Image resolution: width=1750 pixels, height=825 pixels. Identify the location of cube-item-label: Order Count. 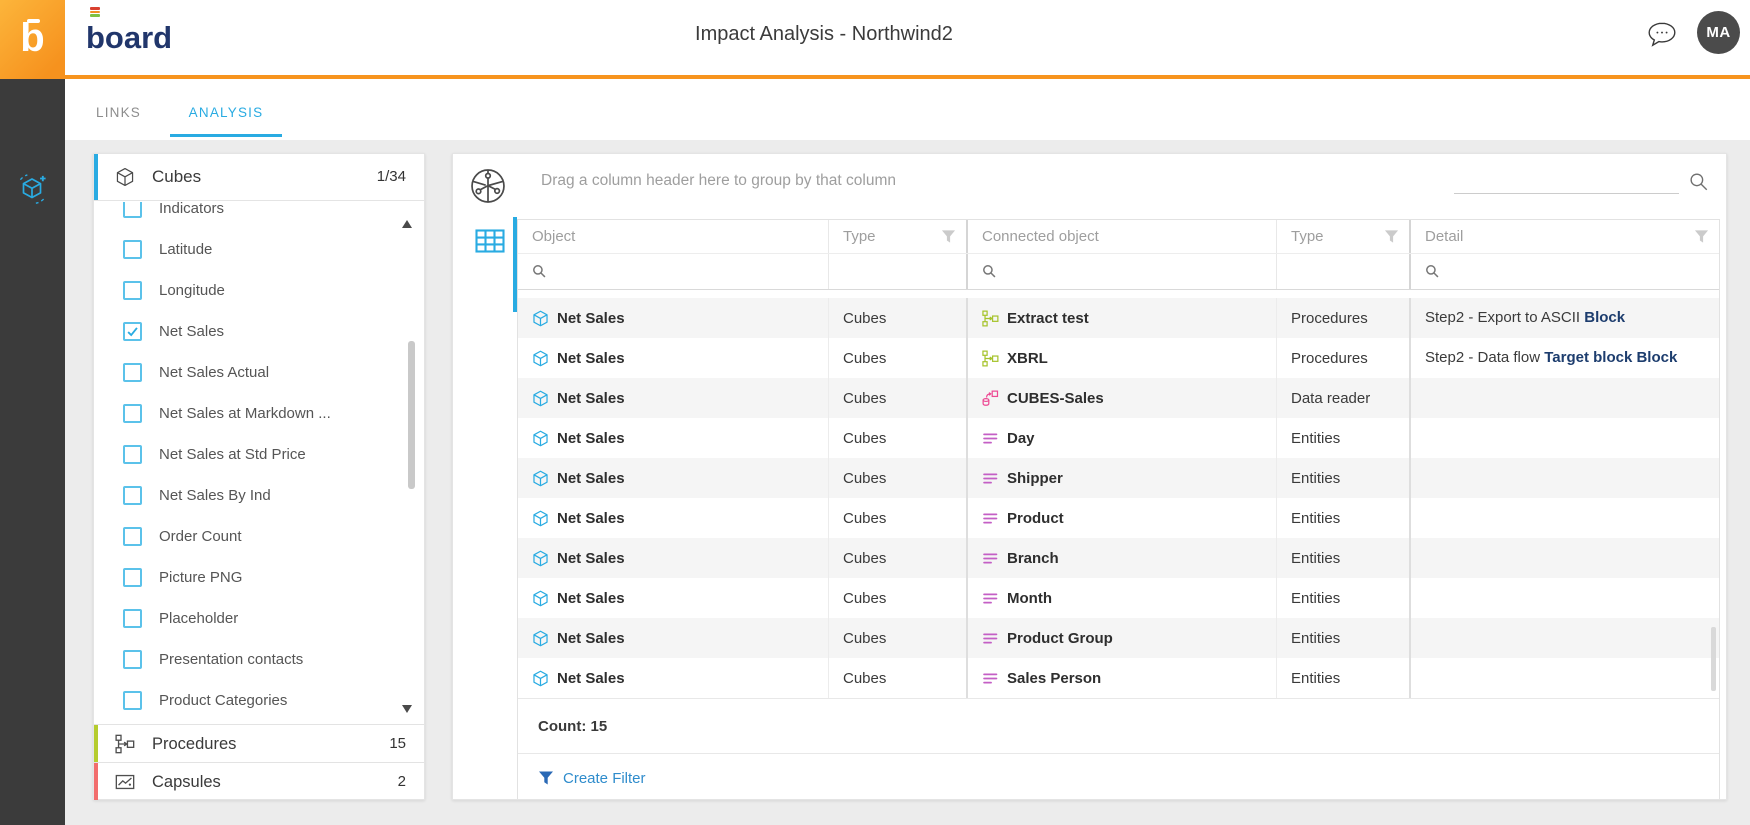
(200, 536).